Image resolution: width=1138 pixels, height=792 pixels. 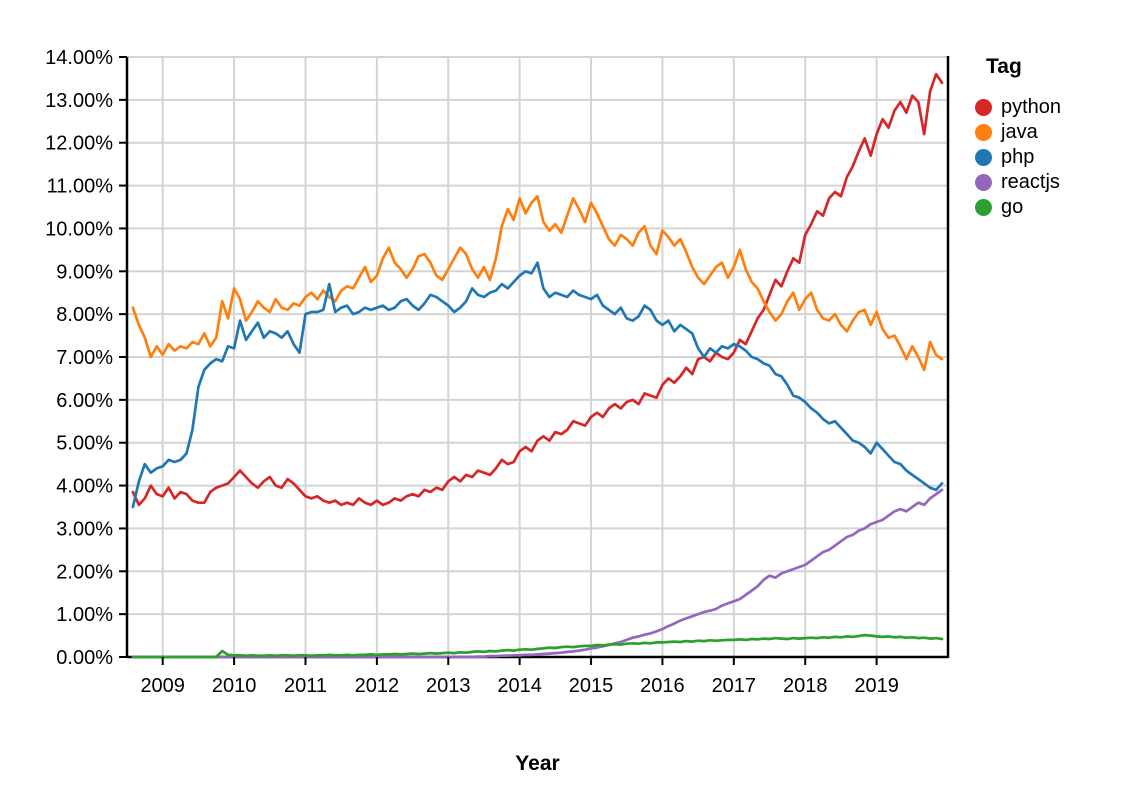 I want to click on legend-item-java: java, so click(x=1018, y=132).